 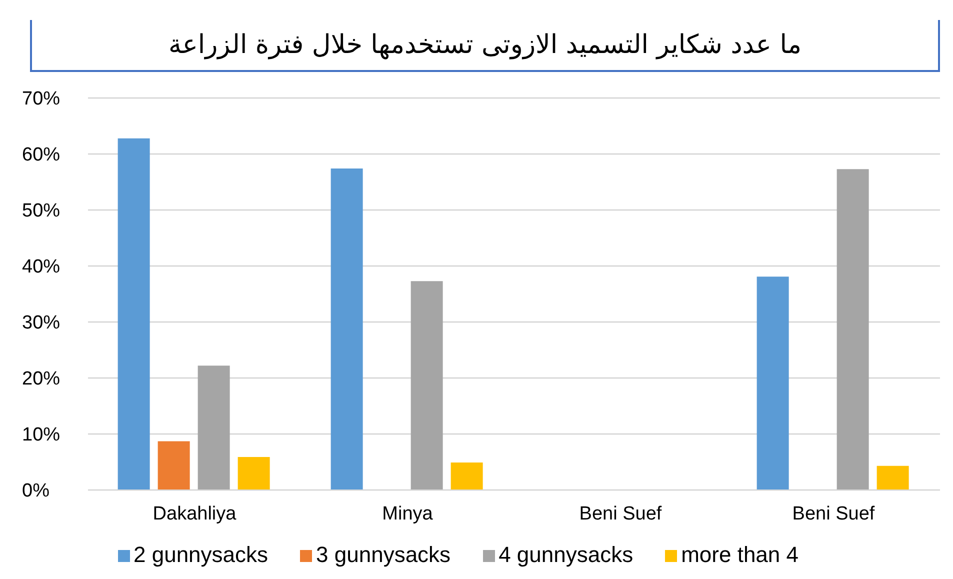 I want to click on legend-label: 2 gunnysacks, so click(x=201, y=554).